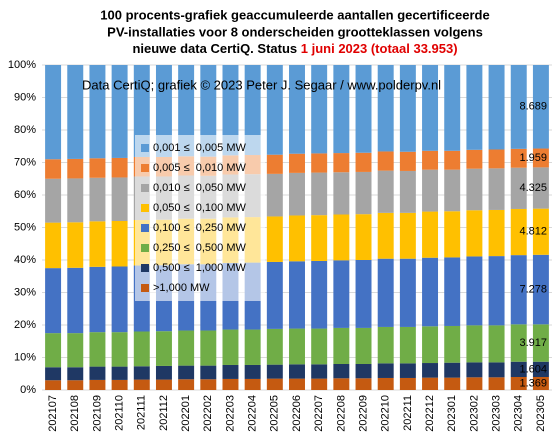 This screenshot has width=556, height=441. I want to click on end-label: 4.325, so click(533, 188).